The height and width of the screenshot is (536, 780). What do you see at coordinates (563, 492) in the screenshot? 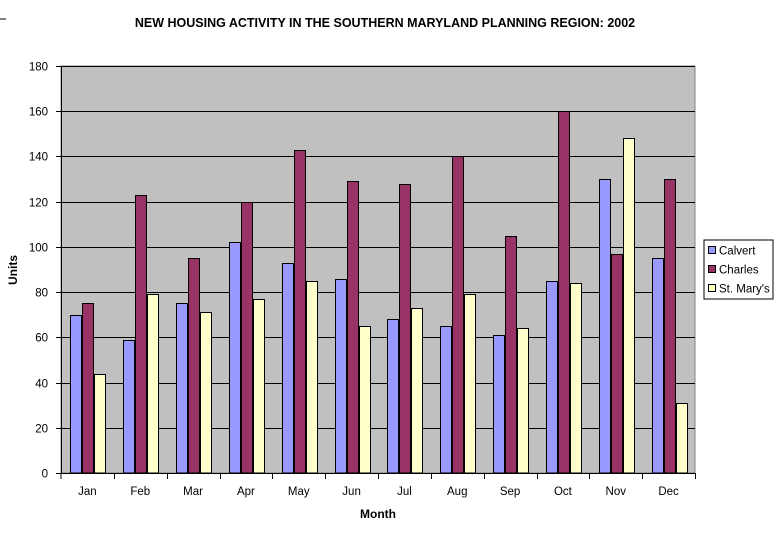
I see `x-tick-label: Oct` at bounding box center [563, 492].